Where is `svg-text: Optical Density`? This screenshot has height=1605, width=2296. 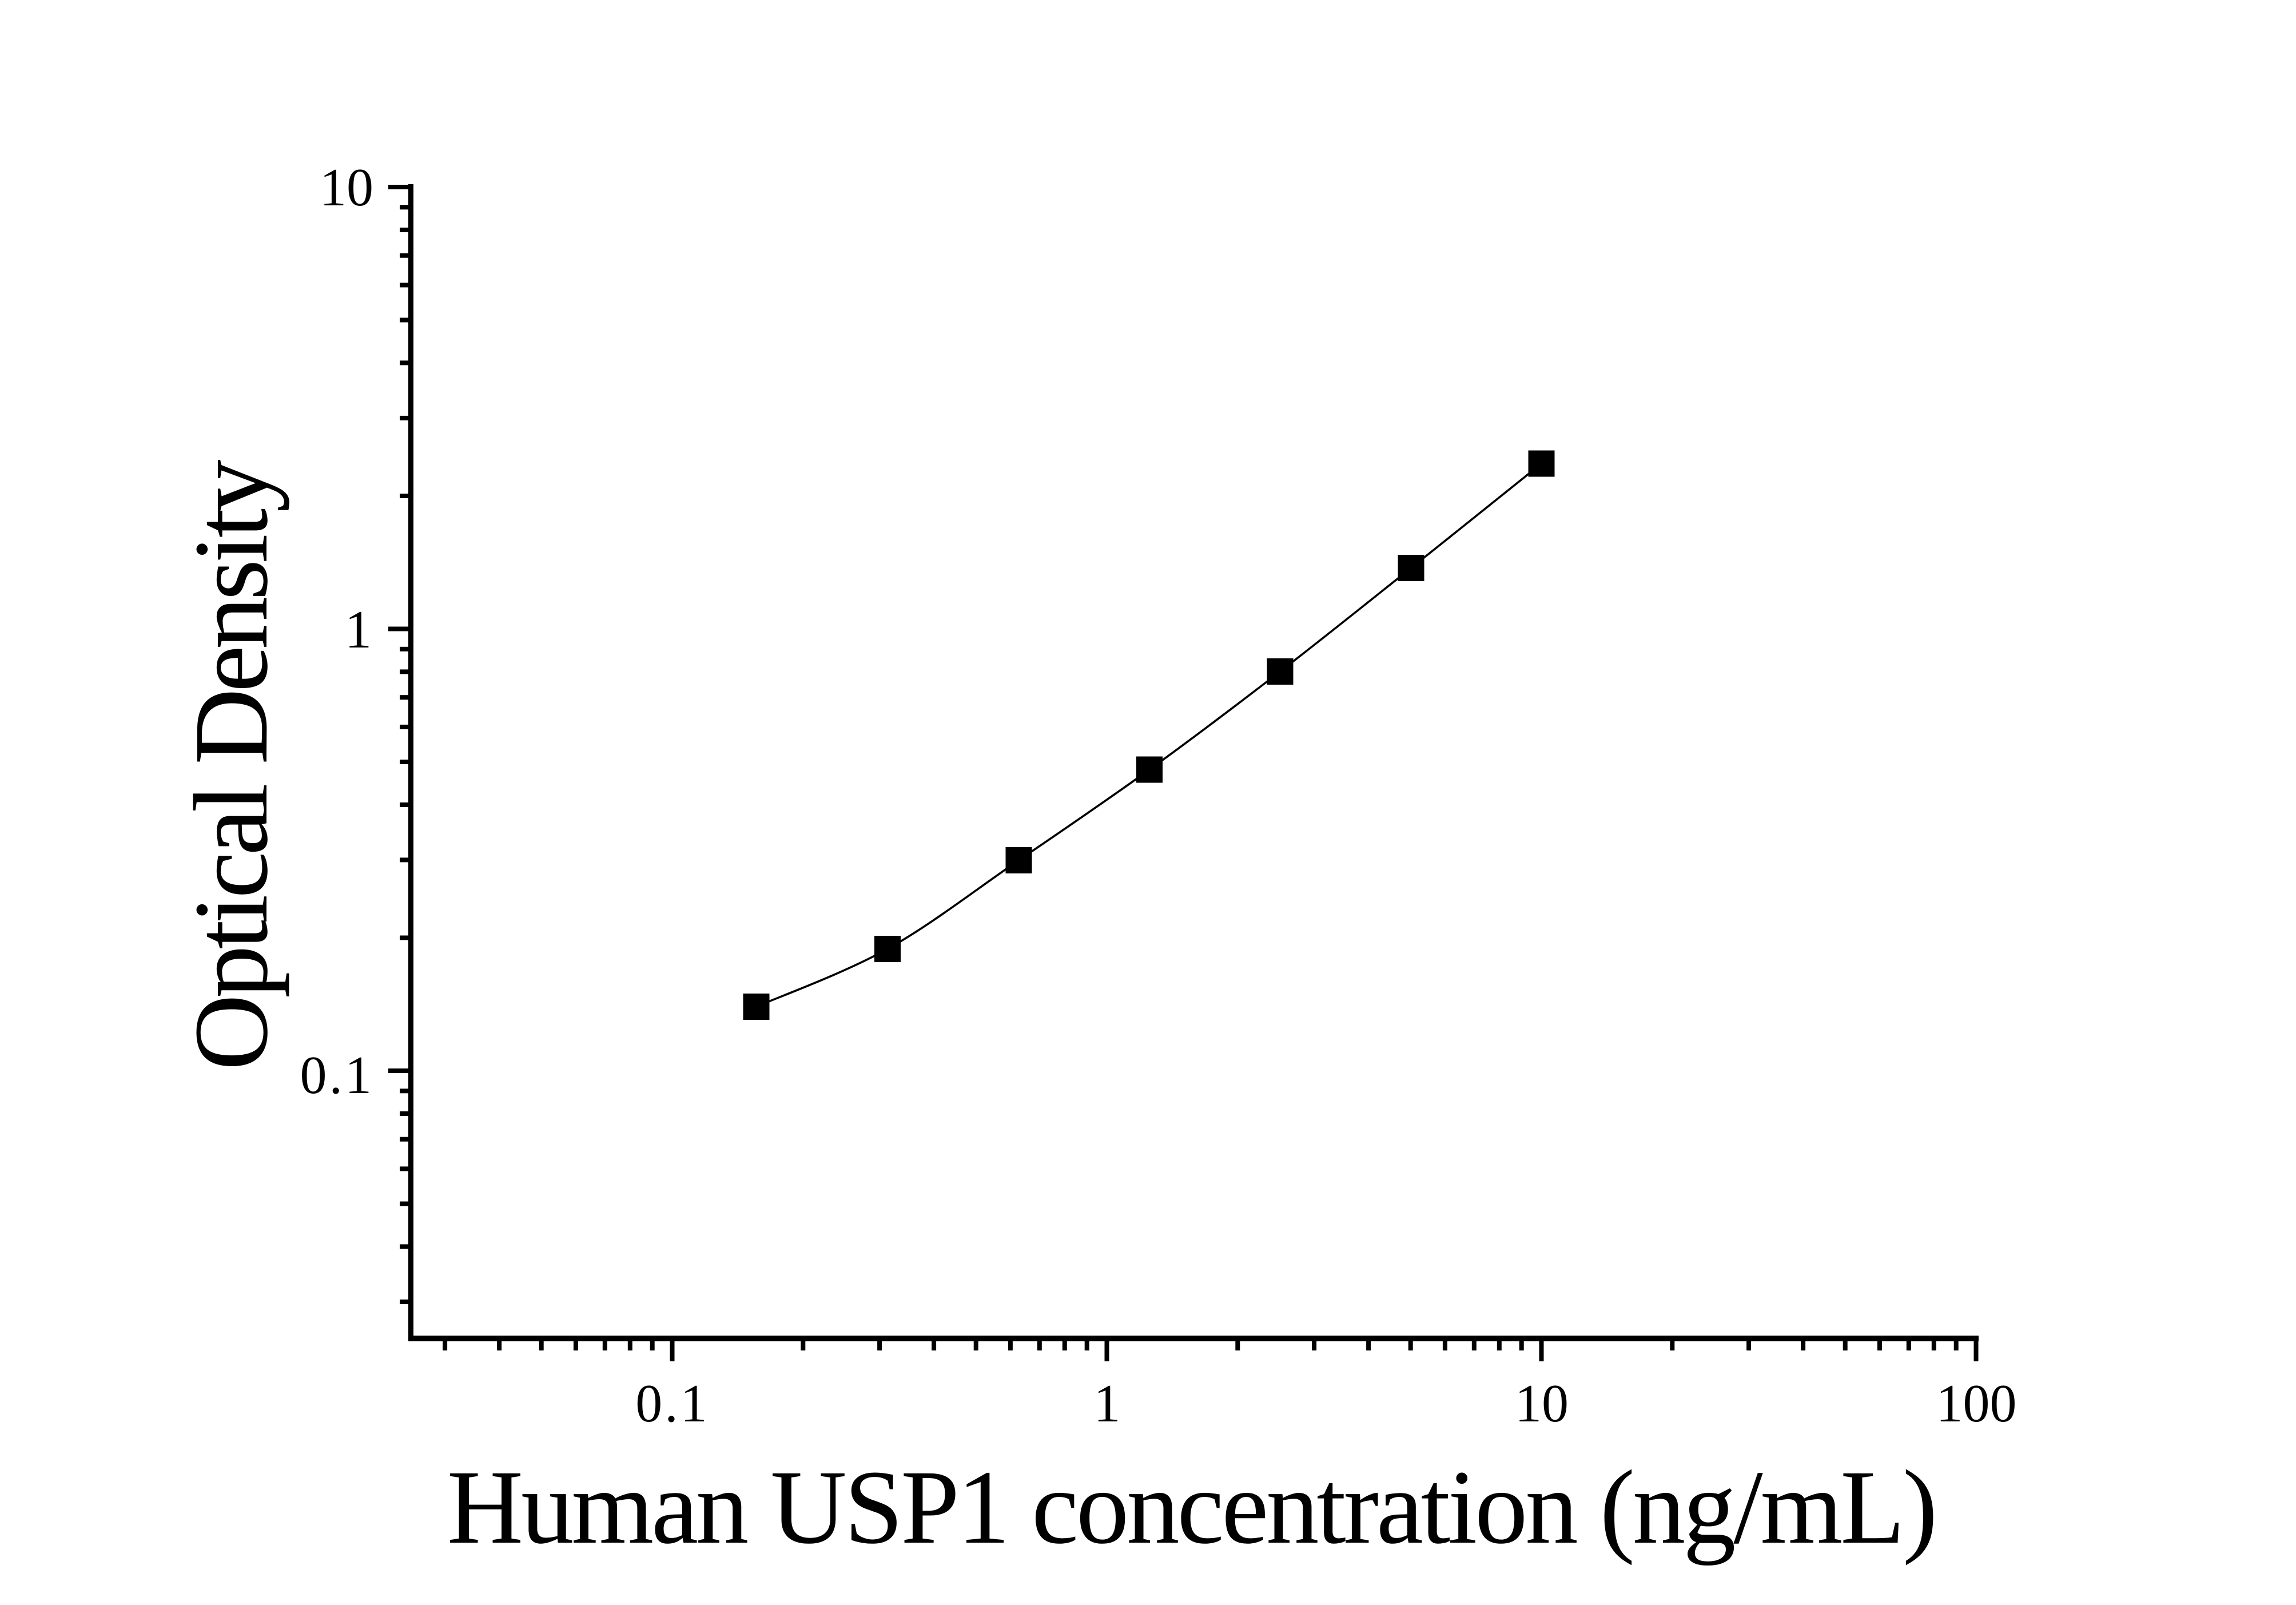
svg-text: Optical Density is located at coordinates (232, 765).